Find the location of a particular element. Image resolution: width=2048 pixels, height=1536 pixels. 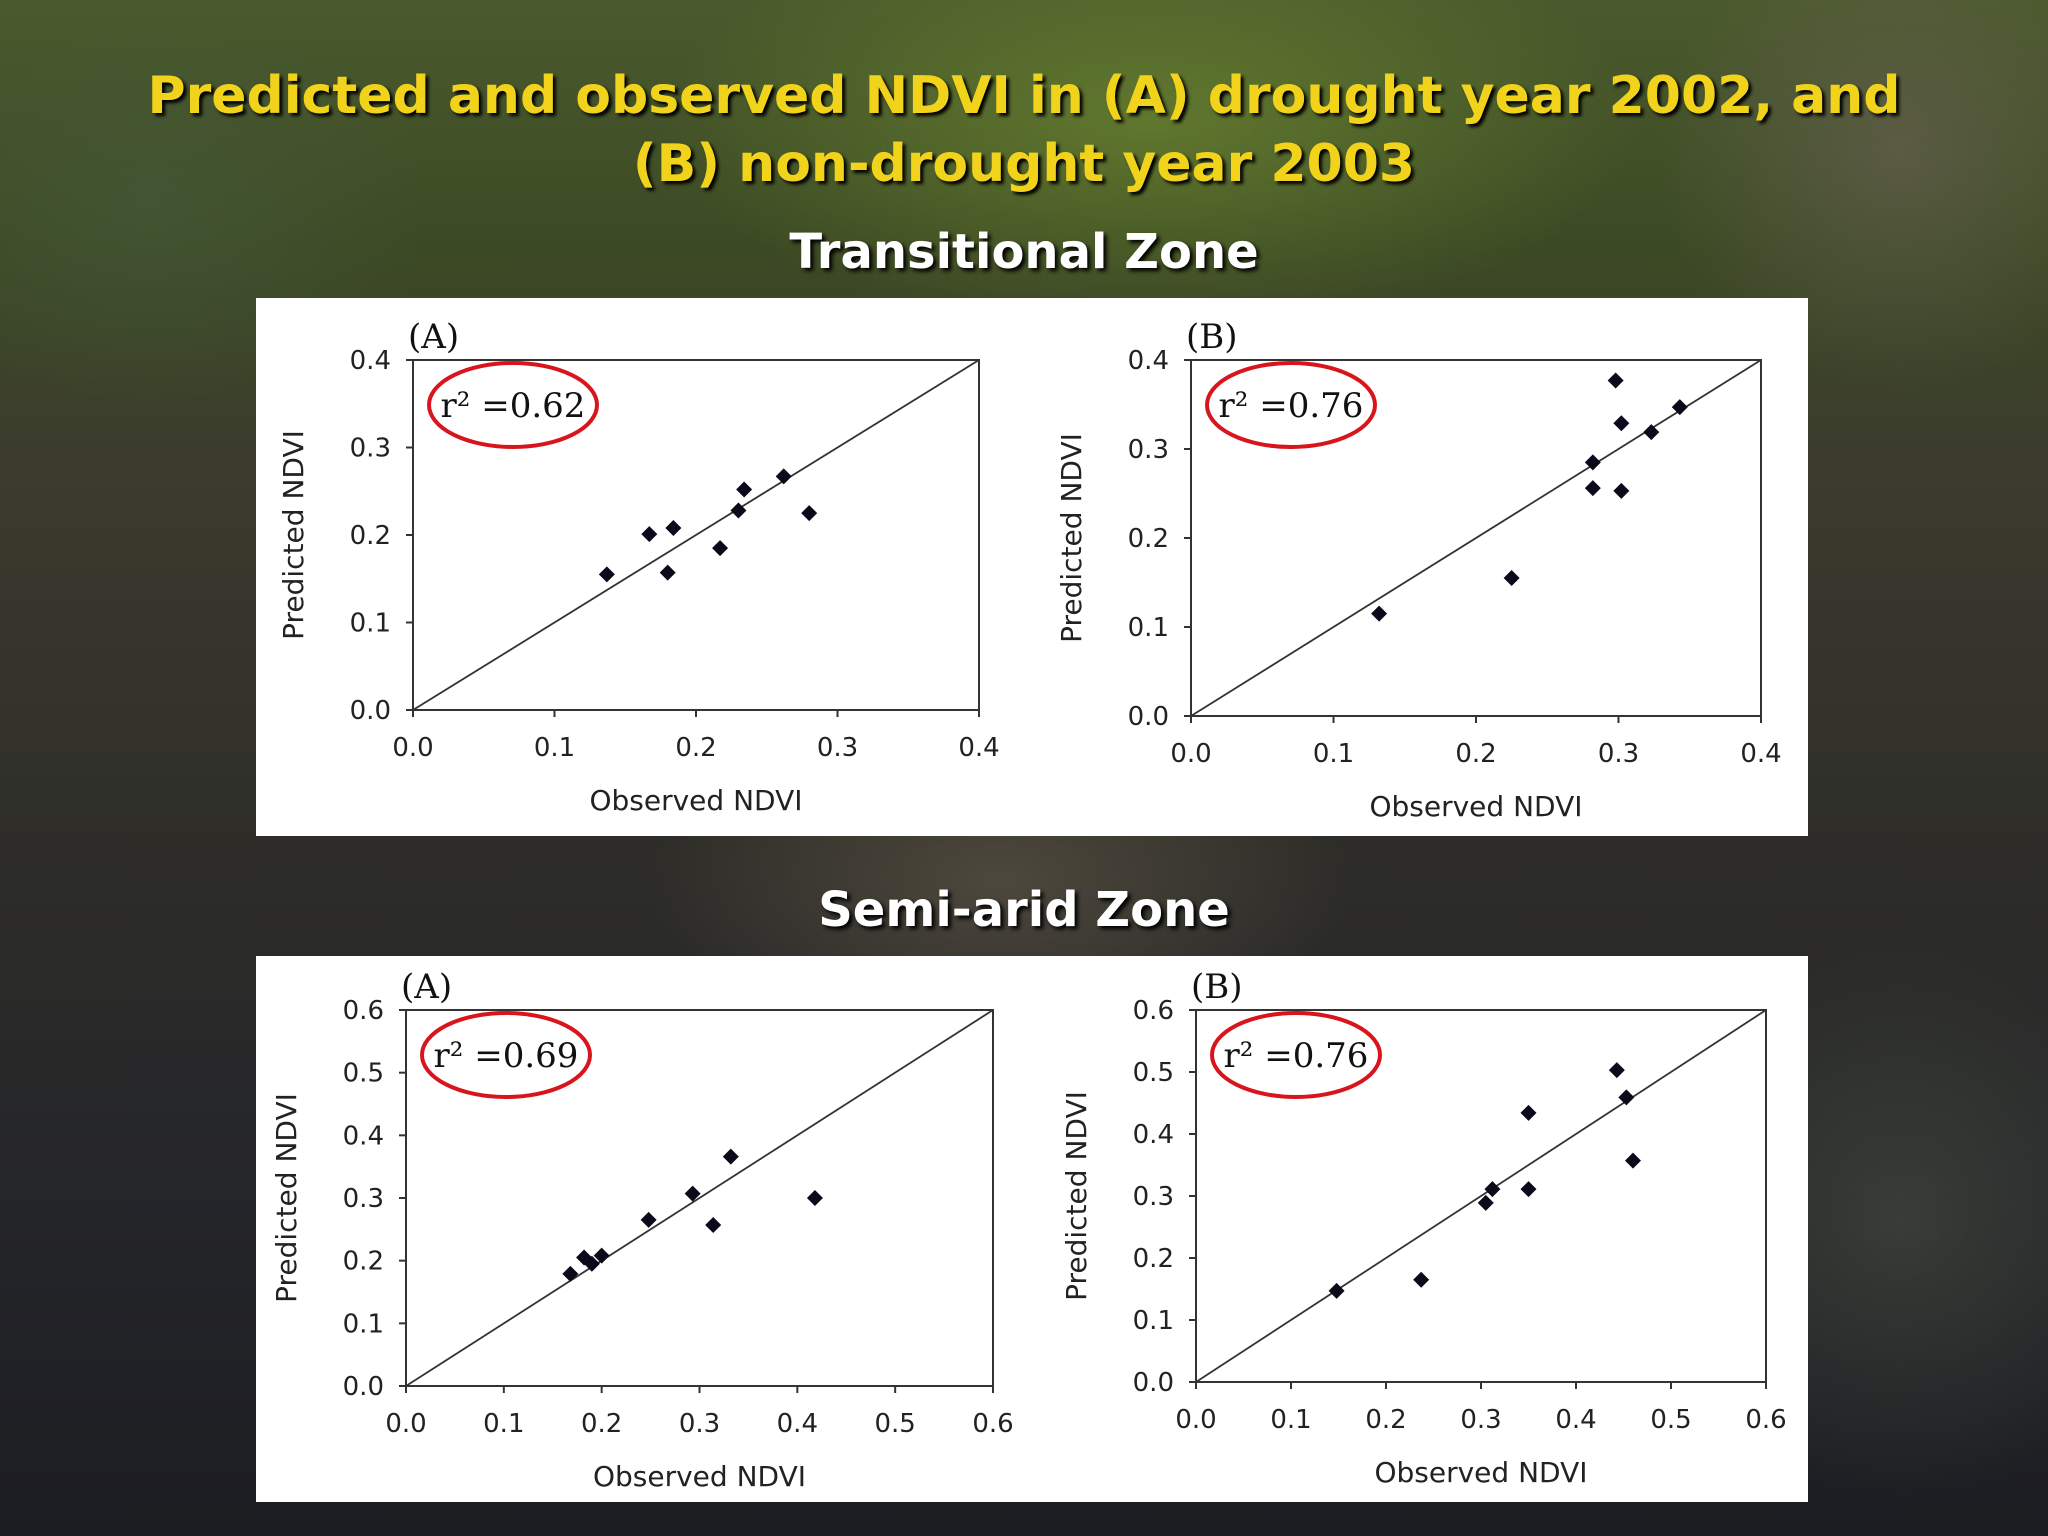

zone-label-semiarid: Semi-arid Zone is located at coordinates (1024, 910).